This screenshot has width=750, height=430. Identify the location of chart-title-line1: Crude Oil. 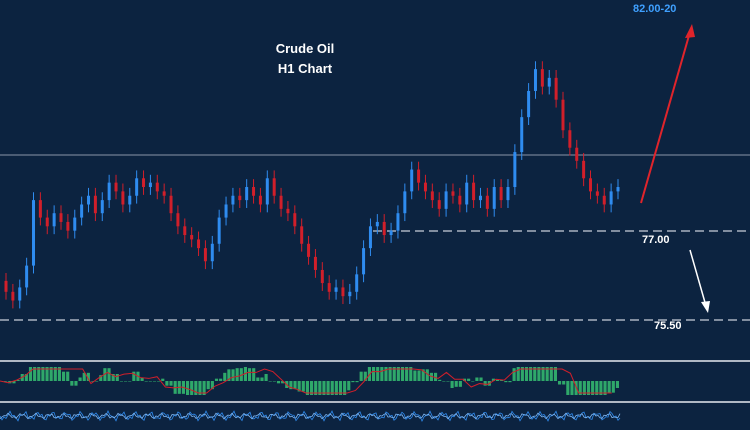
(305, 48).